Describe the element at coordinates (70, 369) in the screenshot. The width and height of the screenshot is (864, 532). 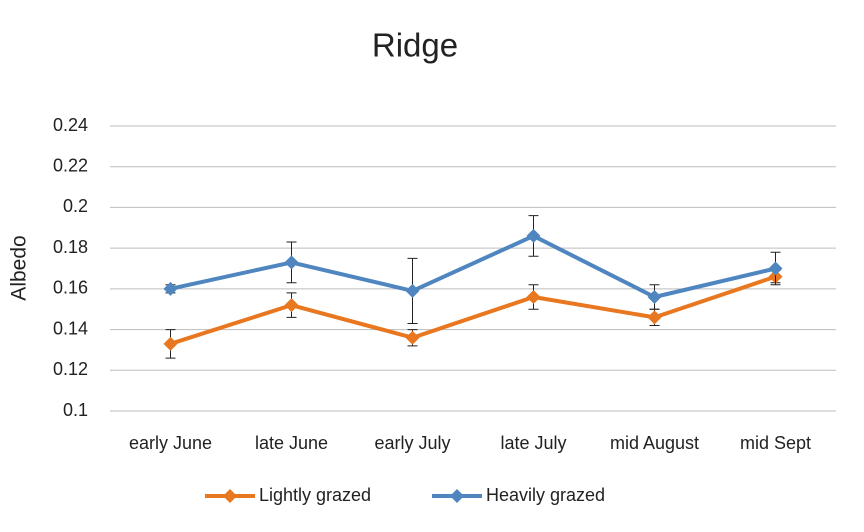
I see `y-tick-label: 0.12` at that location.